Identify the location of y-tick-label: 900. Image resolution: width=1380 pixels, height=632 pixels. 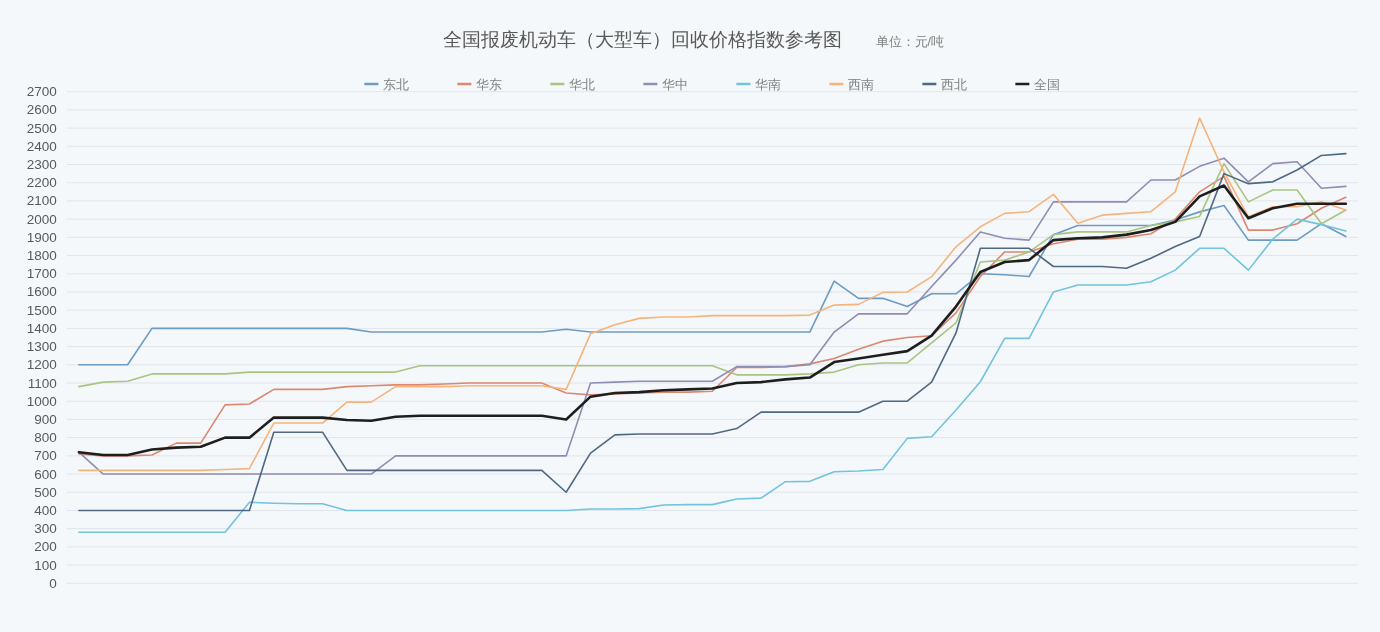
(45, 419).